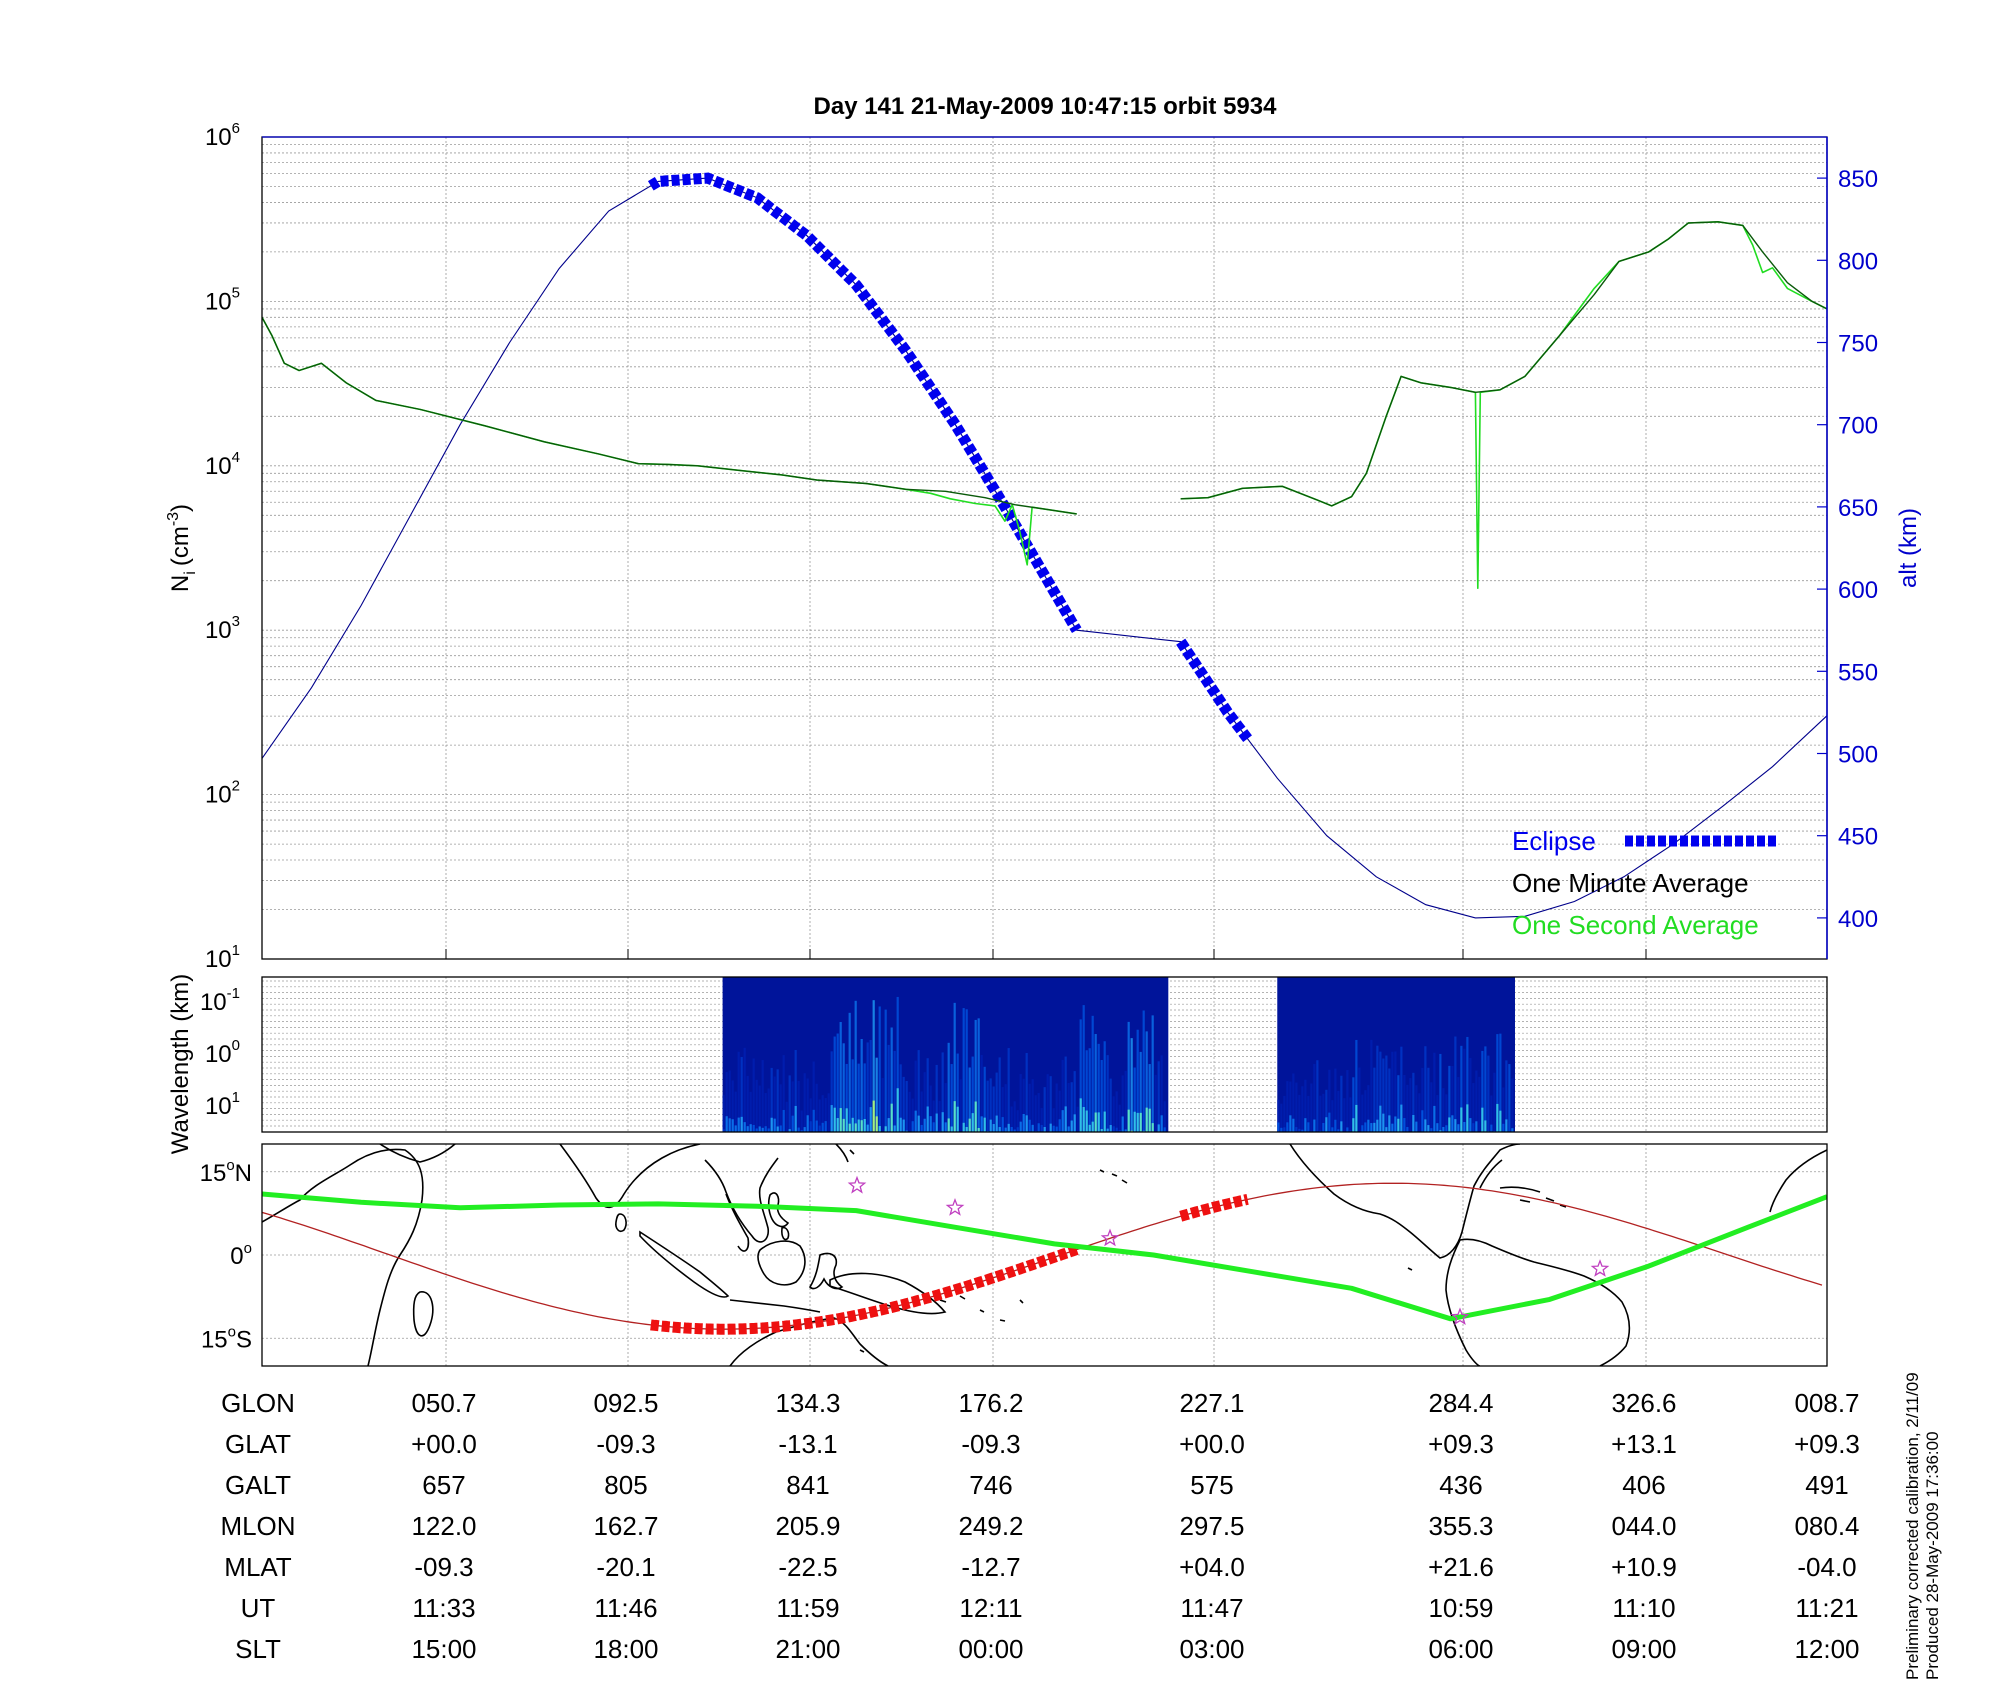 Image resolution: width=2000 pixels, height=1700 pixels. What do you see at coordinates (443, 1526) in the screenshot?
I see `table-cell: 122.0` at bounding box center [443, 1526].